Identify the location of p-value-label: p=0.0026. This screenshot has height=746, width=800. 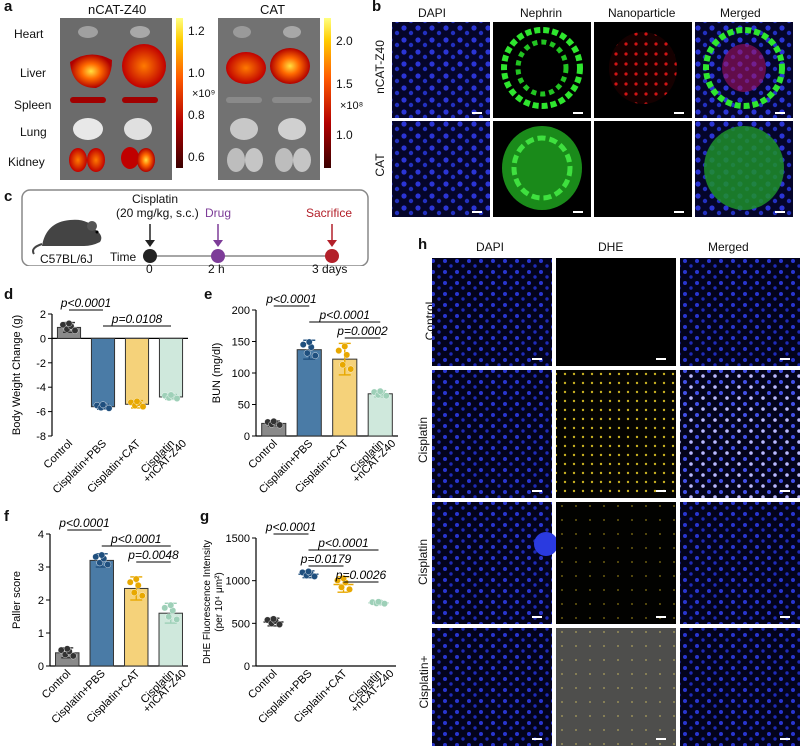
(361, 575).